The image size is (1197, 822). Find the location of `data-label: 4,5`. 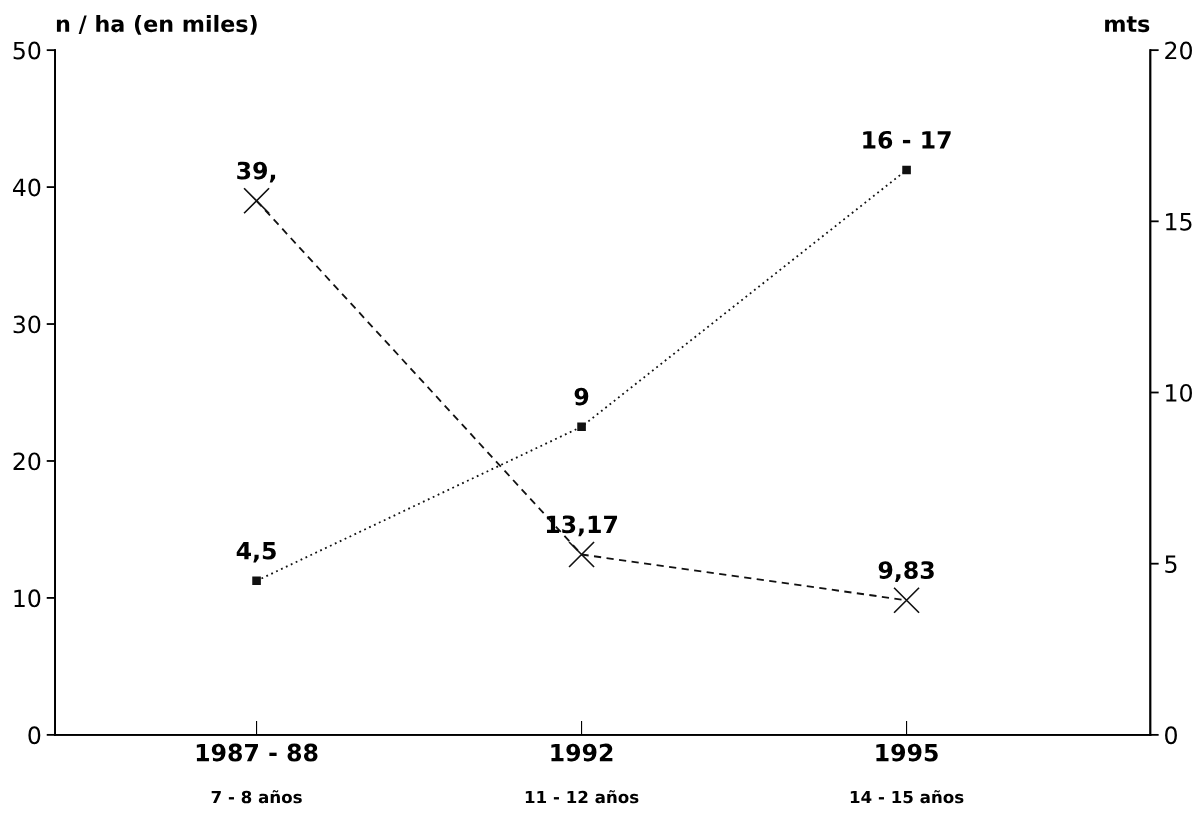

data-label: 4,5 is located at coordinates (256, 552).